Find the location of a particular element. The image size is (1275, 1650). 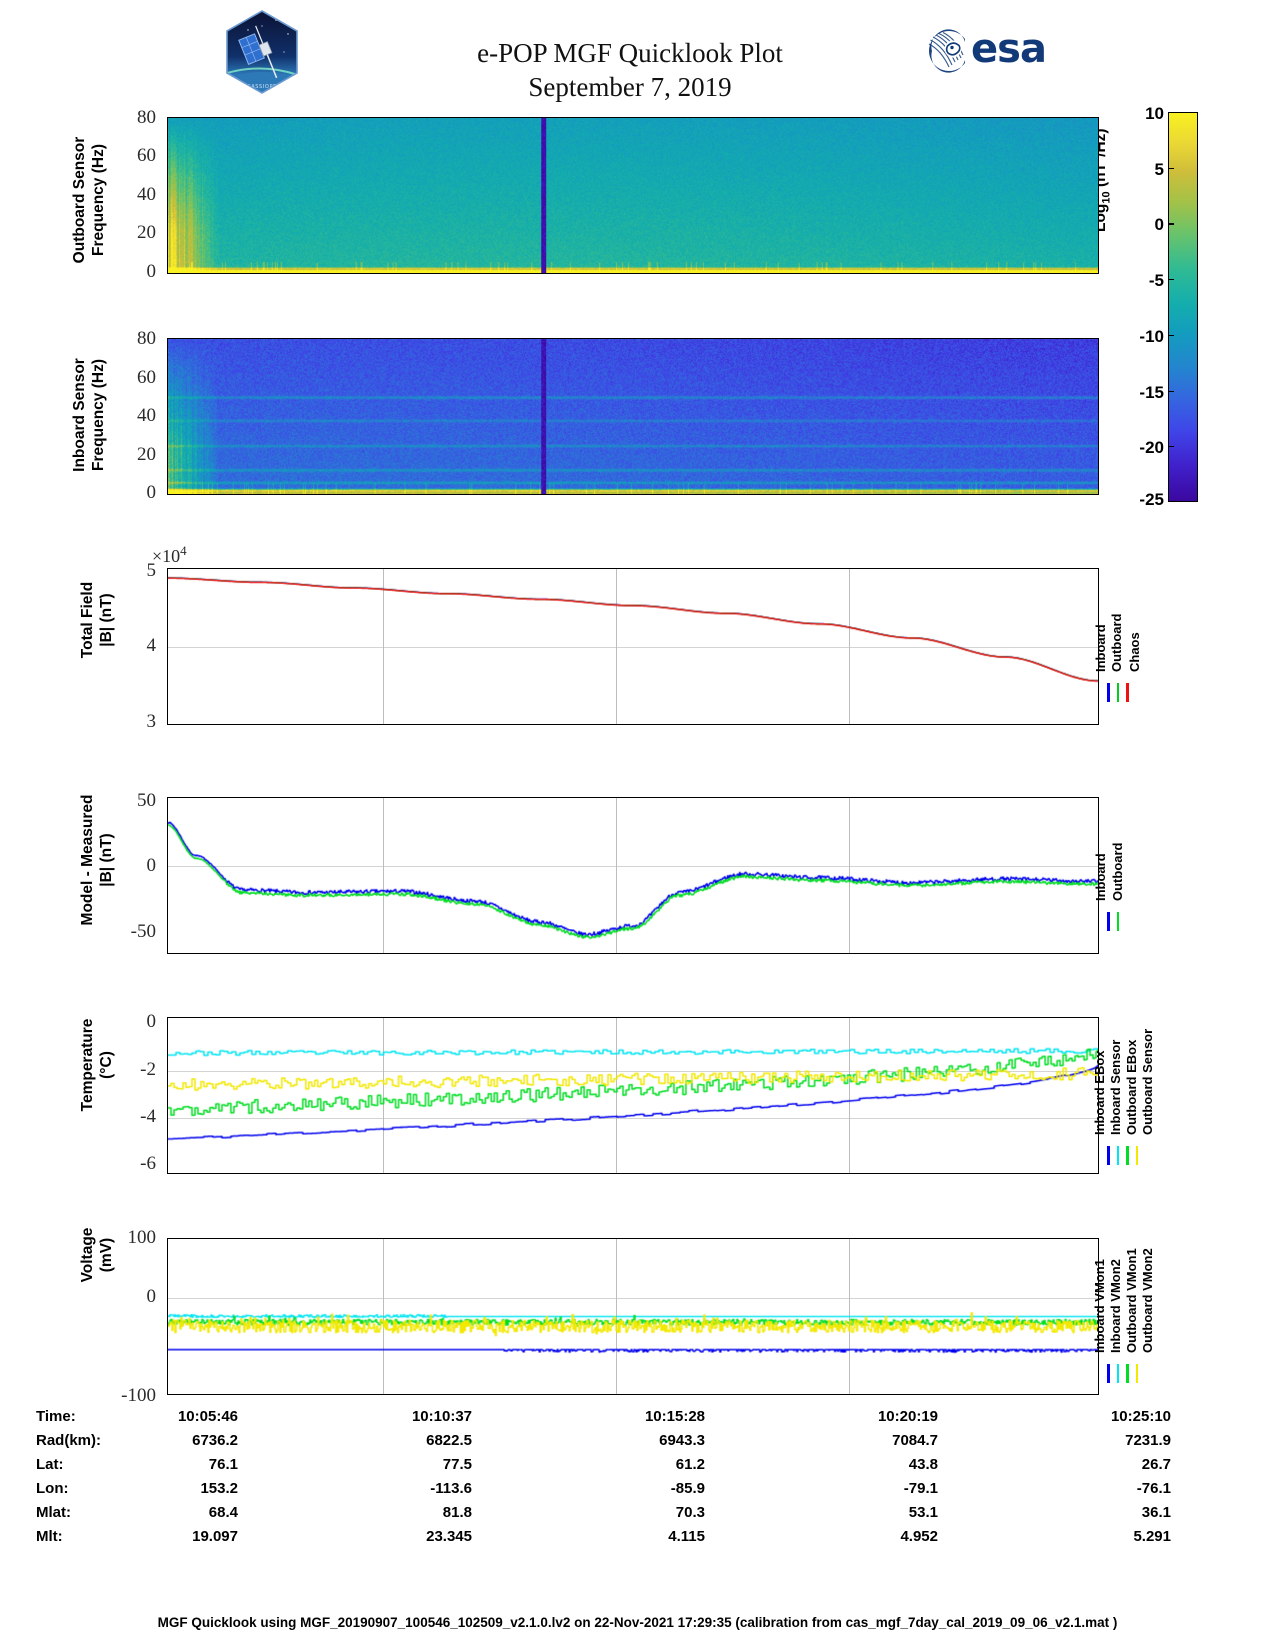

total-field-axes is located at coordinates (633, 646).